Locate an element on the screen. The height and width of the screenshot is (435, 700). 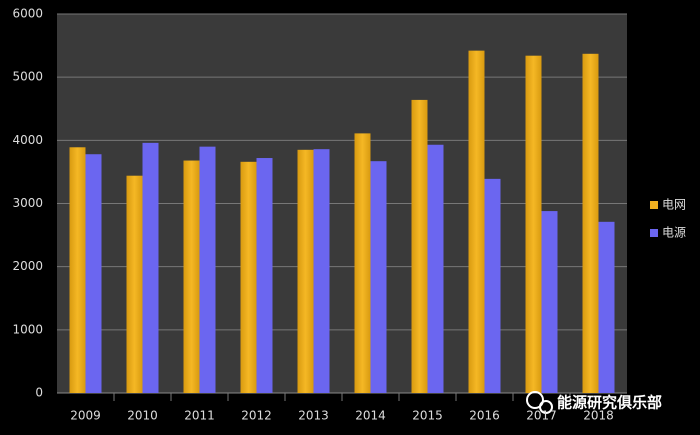
x-tick-label: 2009 is located at coordinates (85, 416).